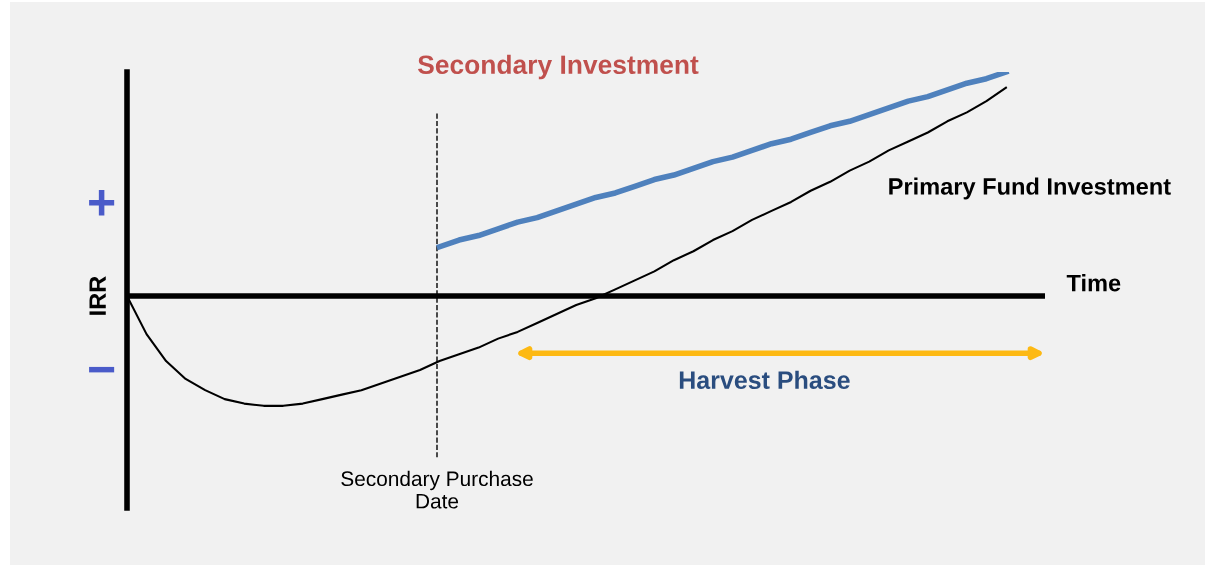  Describe the element at coordinates (437, 489) in the screenshot. I see `text: Secondary Purchase Date` at that location.